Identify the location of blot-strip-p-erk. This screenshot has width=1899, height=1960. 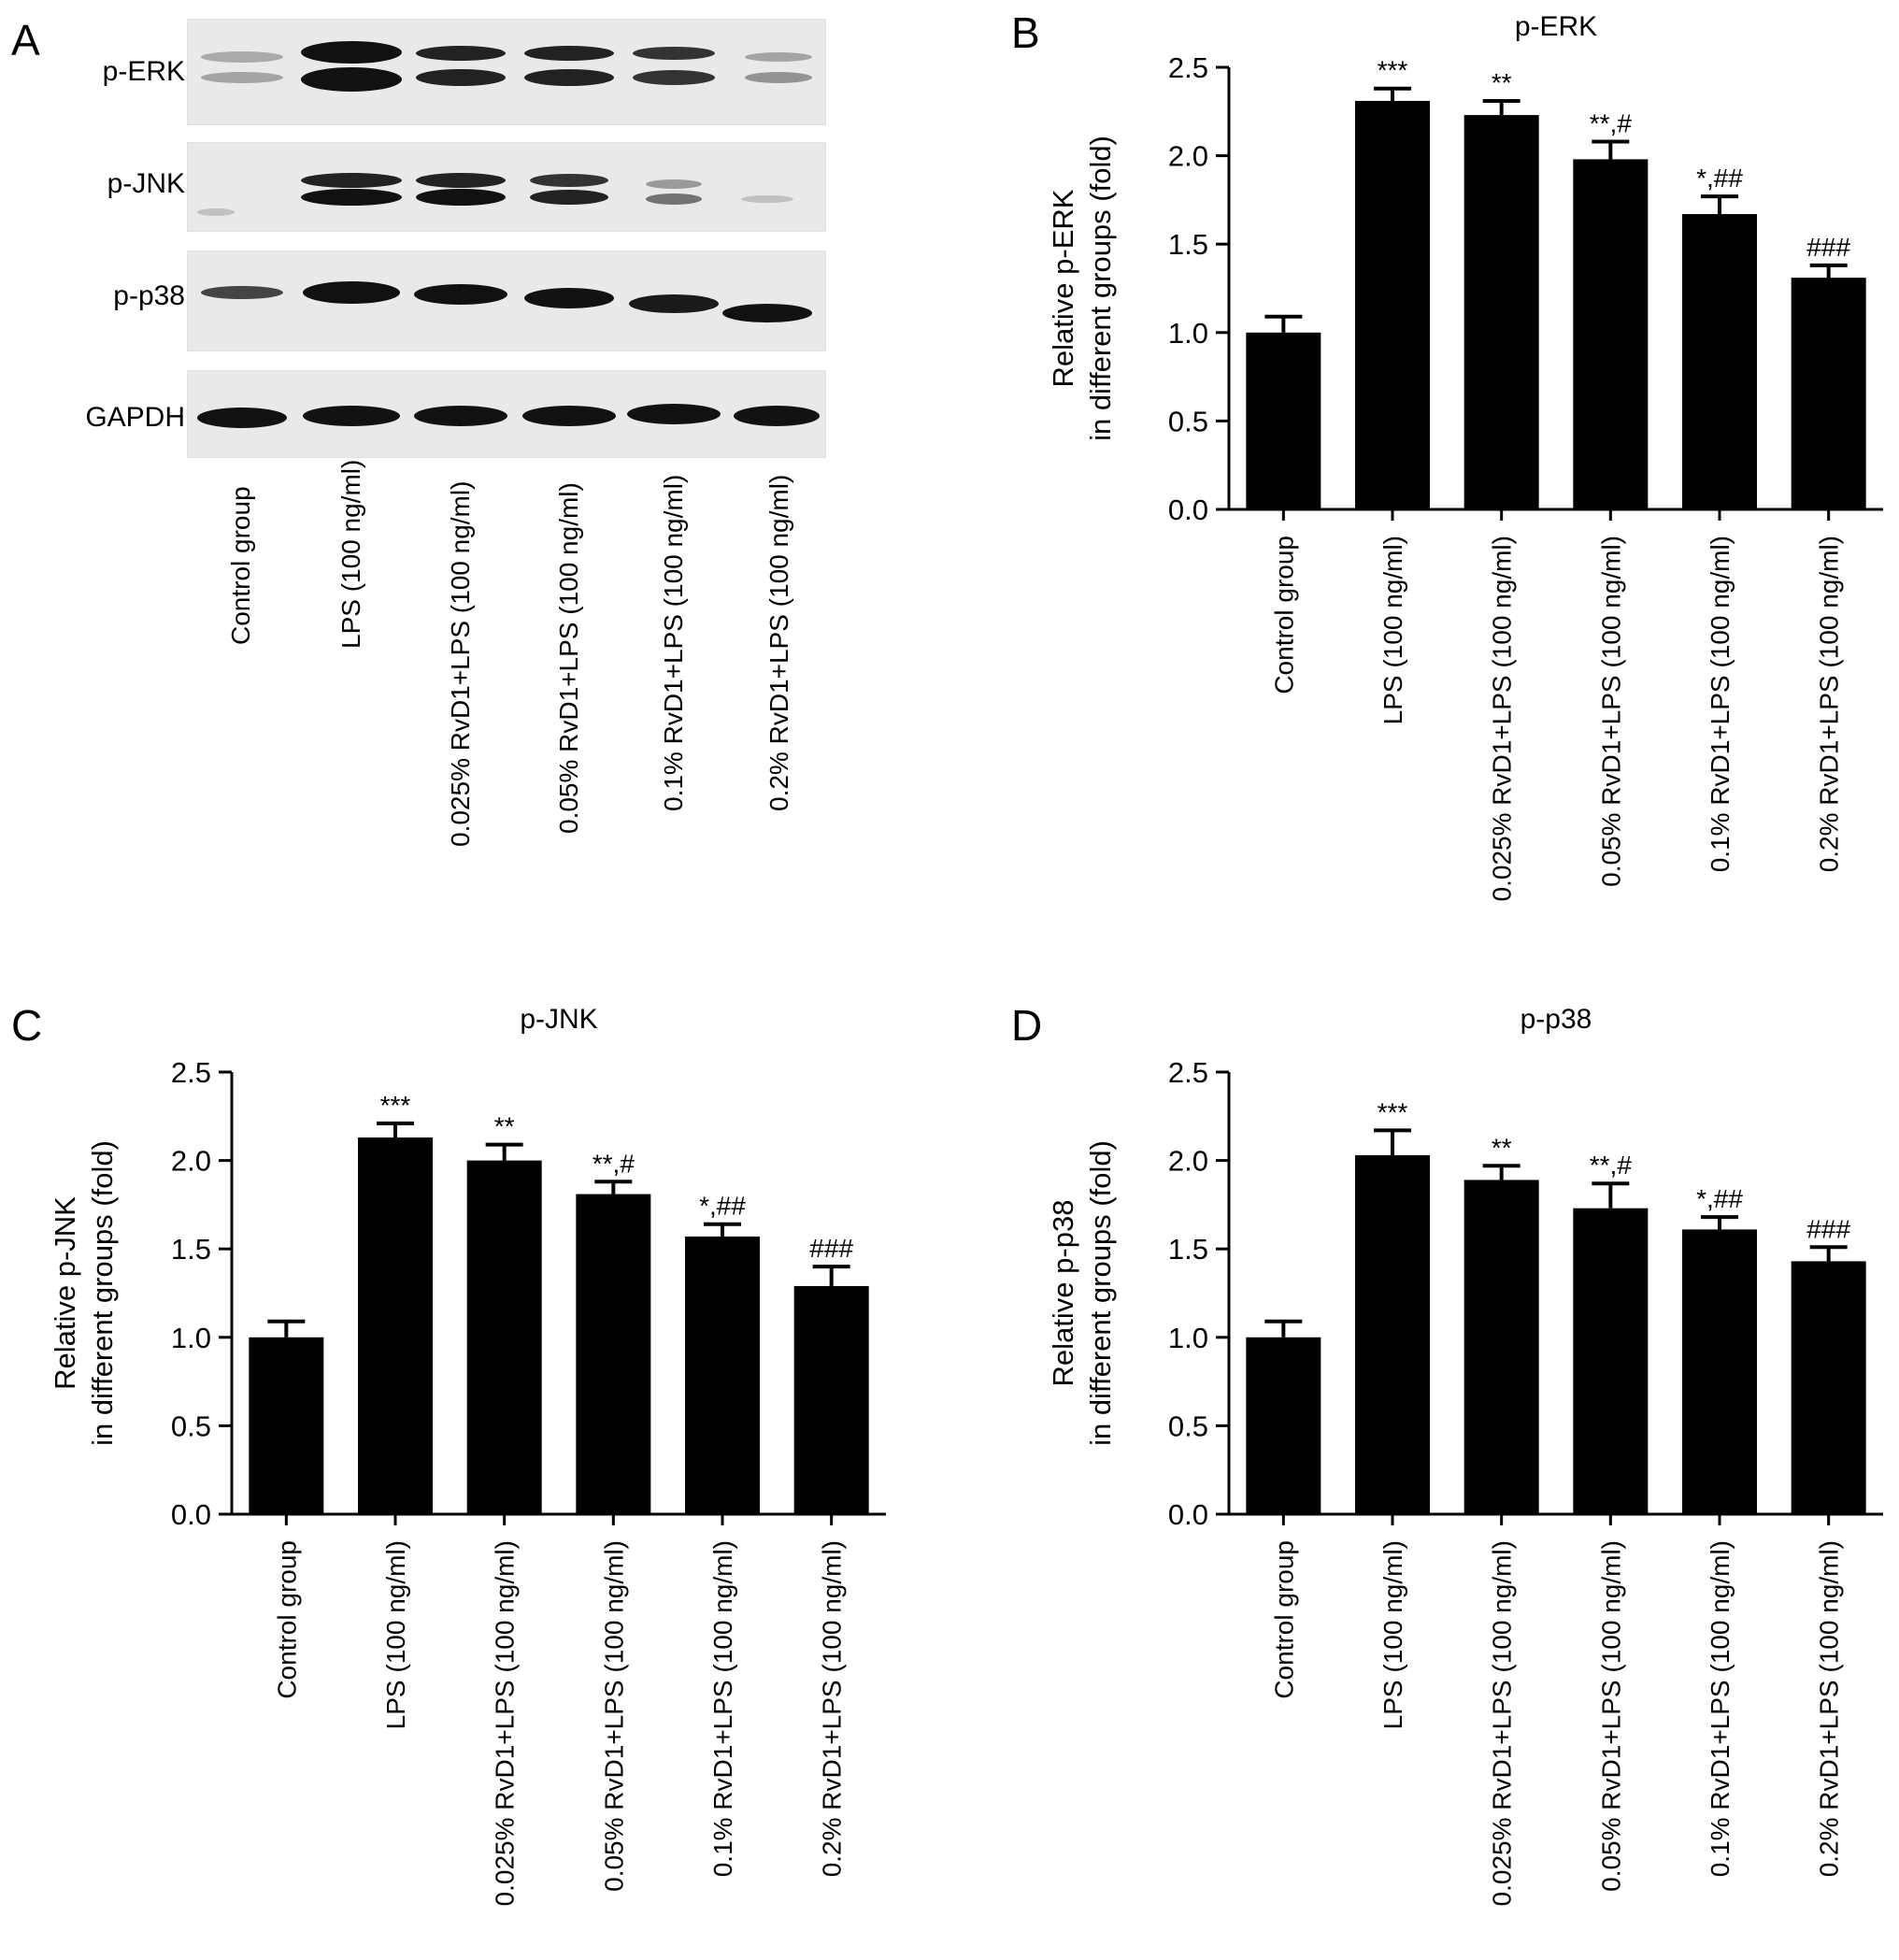
(506, 72).